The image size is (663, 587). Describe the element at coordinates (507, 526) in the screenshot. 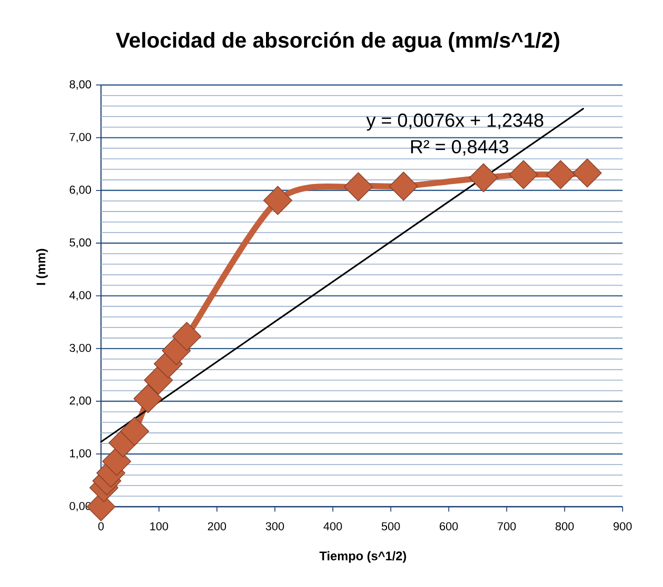

I see `x-tick-label: 700` at that location.